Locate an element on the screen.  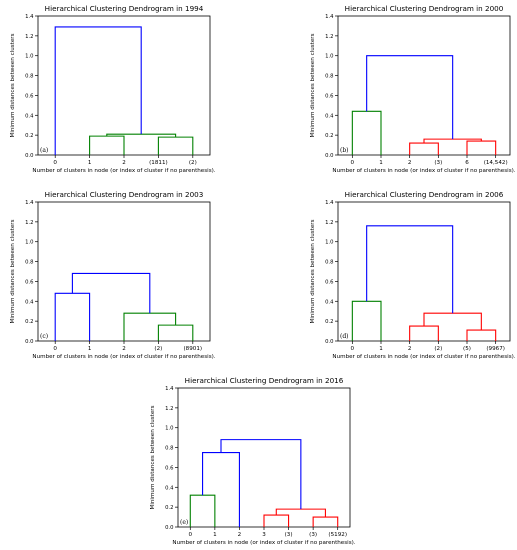
leaf-label: (1811) is located at coordinates (158, 163).